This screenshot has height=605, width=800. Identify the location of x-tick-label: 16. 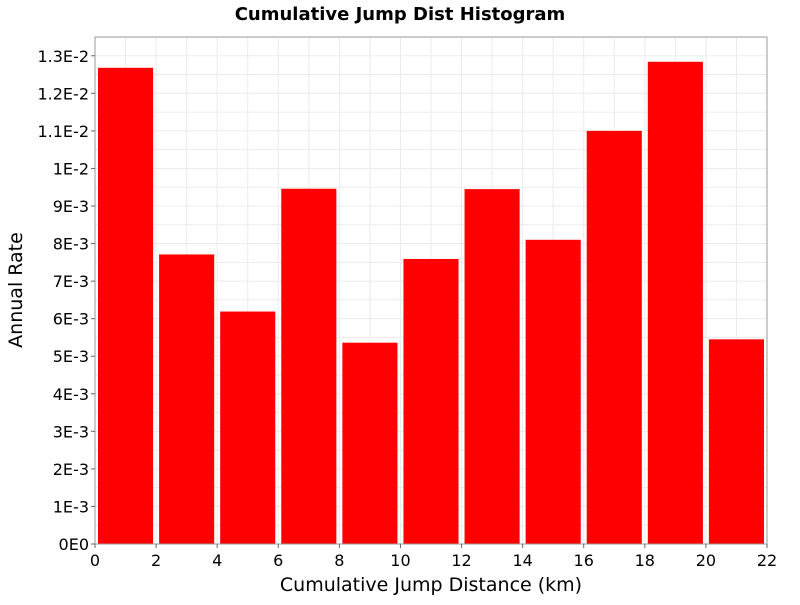
(584, 560).